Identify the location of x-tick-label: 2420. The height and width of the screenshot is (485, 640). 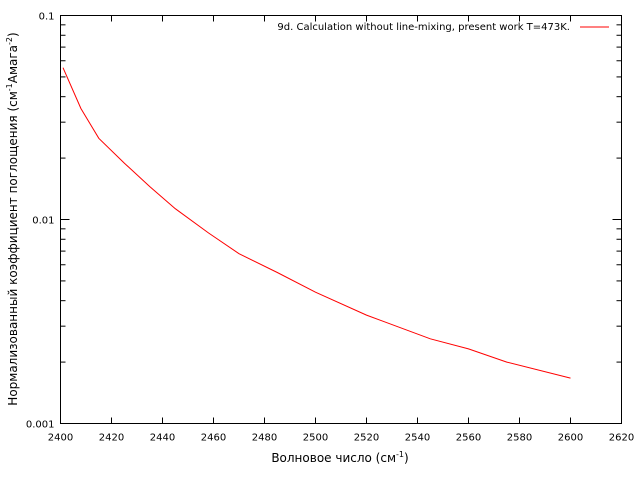
(111, 438).